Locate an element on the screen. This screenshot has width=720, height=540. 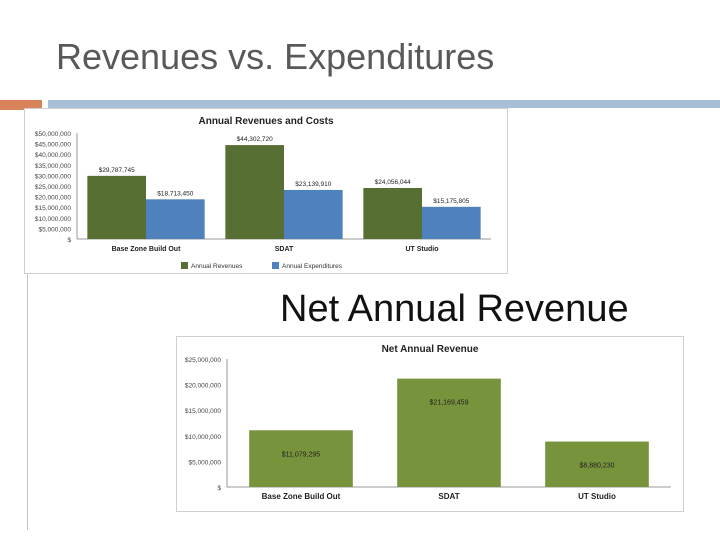
bar-net-base-zone-build-out is located at coordinates (301, 458).